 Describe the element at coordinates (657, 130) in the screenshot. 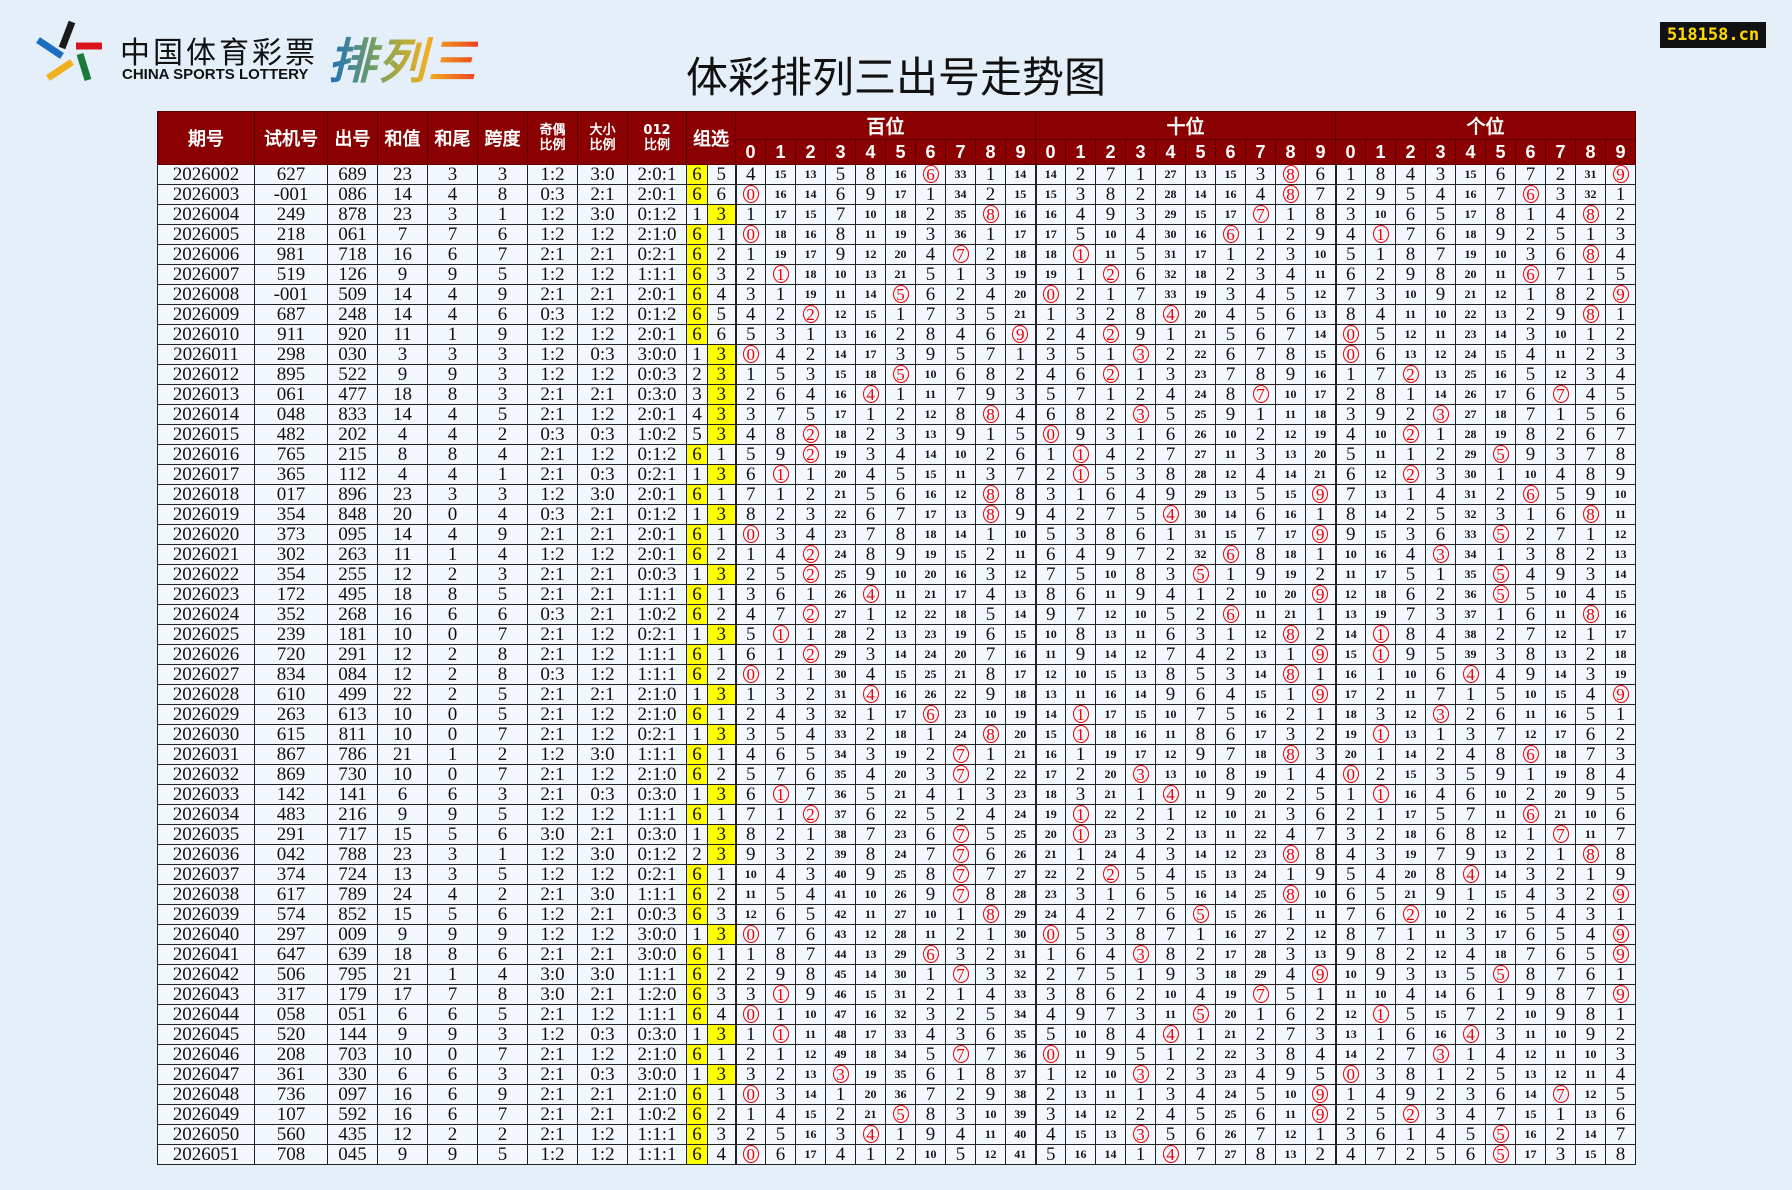

I see `header-line: 012` at that location.